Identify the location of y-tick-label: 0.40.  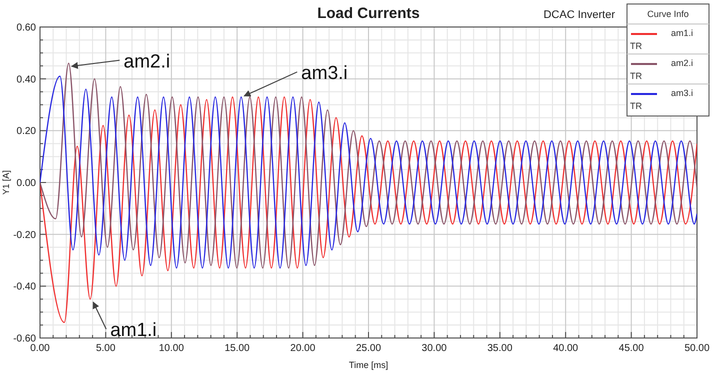
(26, 80).